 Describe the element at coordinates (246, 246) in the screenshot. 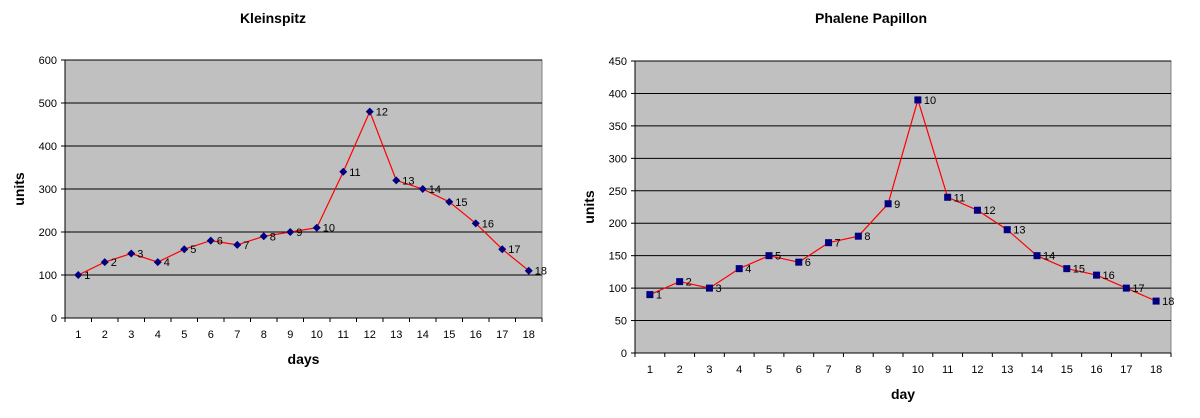

I see `data-label: 7` at that location.